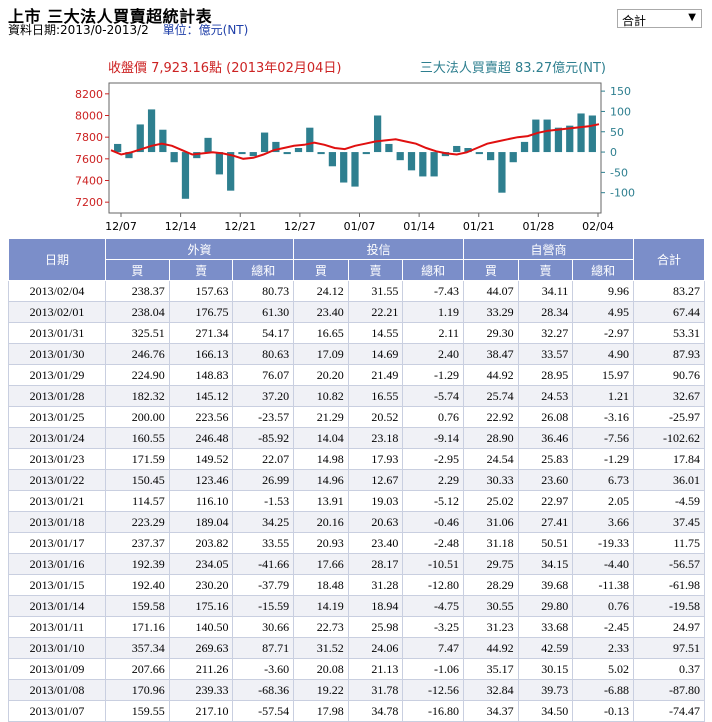  Describe the element at coordinates (433, 375) in the screenshot. I see `table-cell: -1.29` at that location.